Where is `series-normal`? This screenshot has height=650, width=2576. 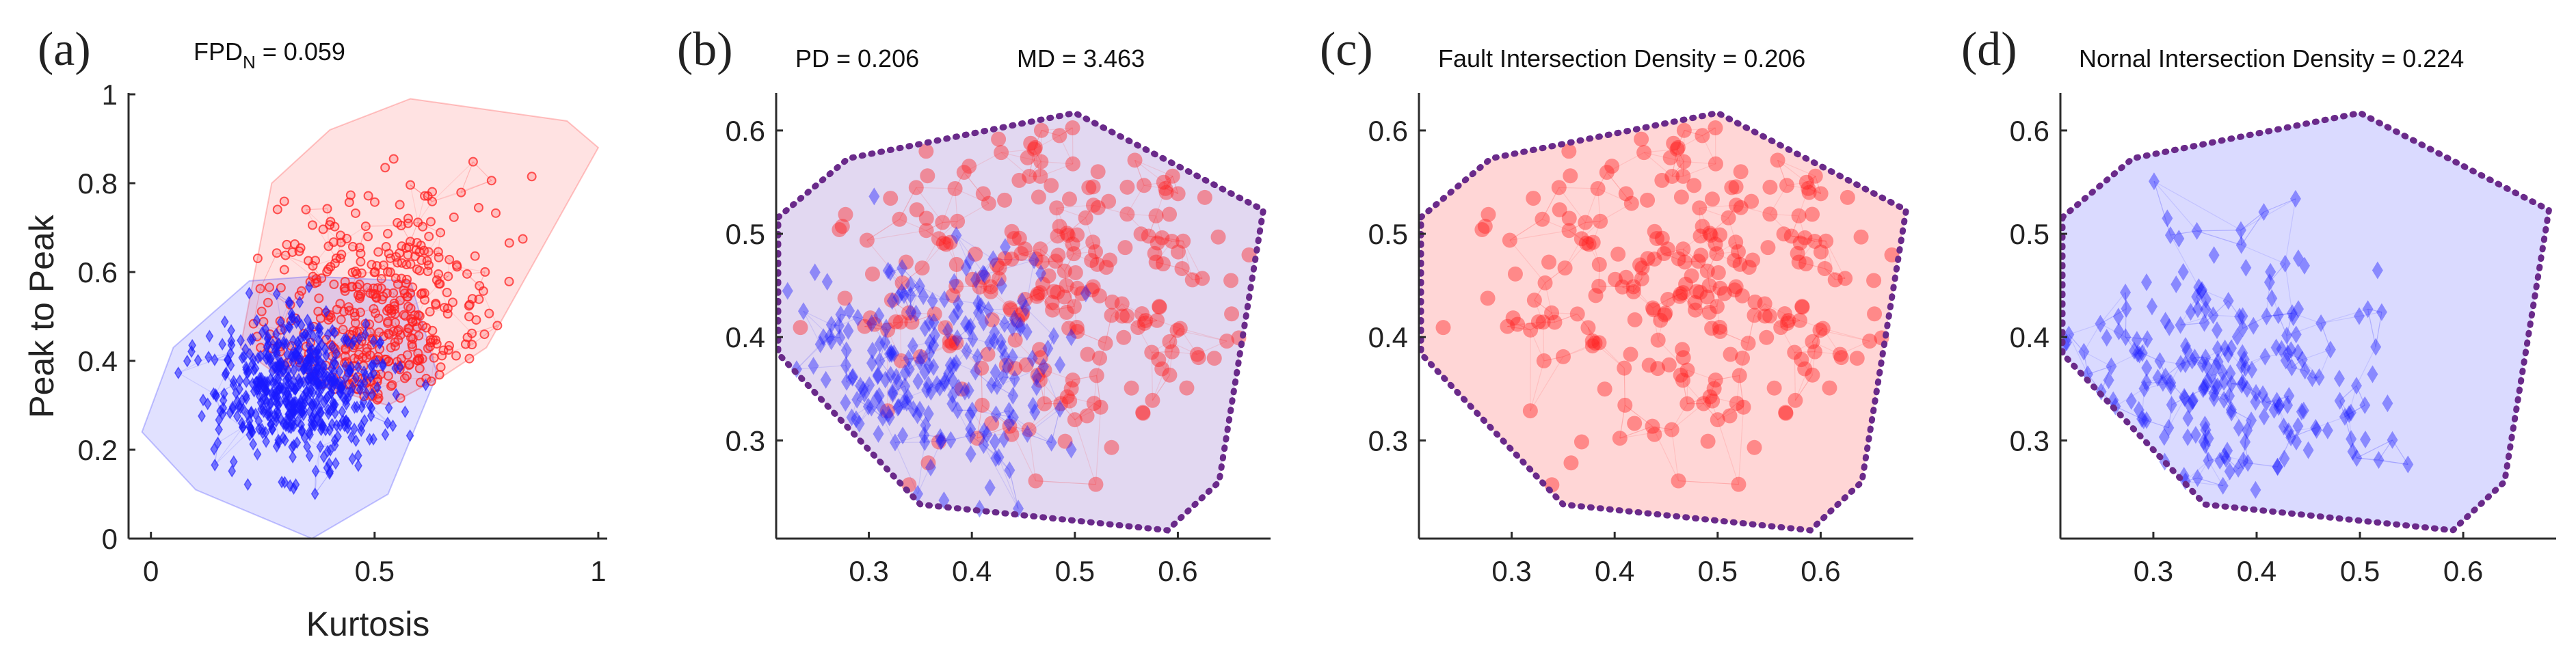 series-normal is located at coordinates (302, 390).